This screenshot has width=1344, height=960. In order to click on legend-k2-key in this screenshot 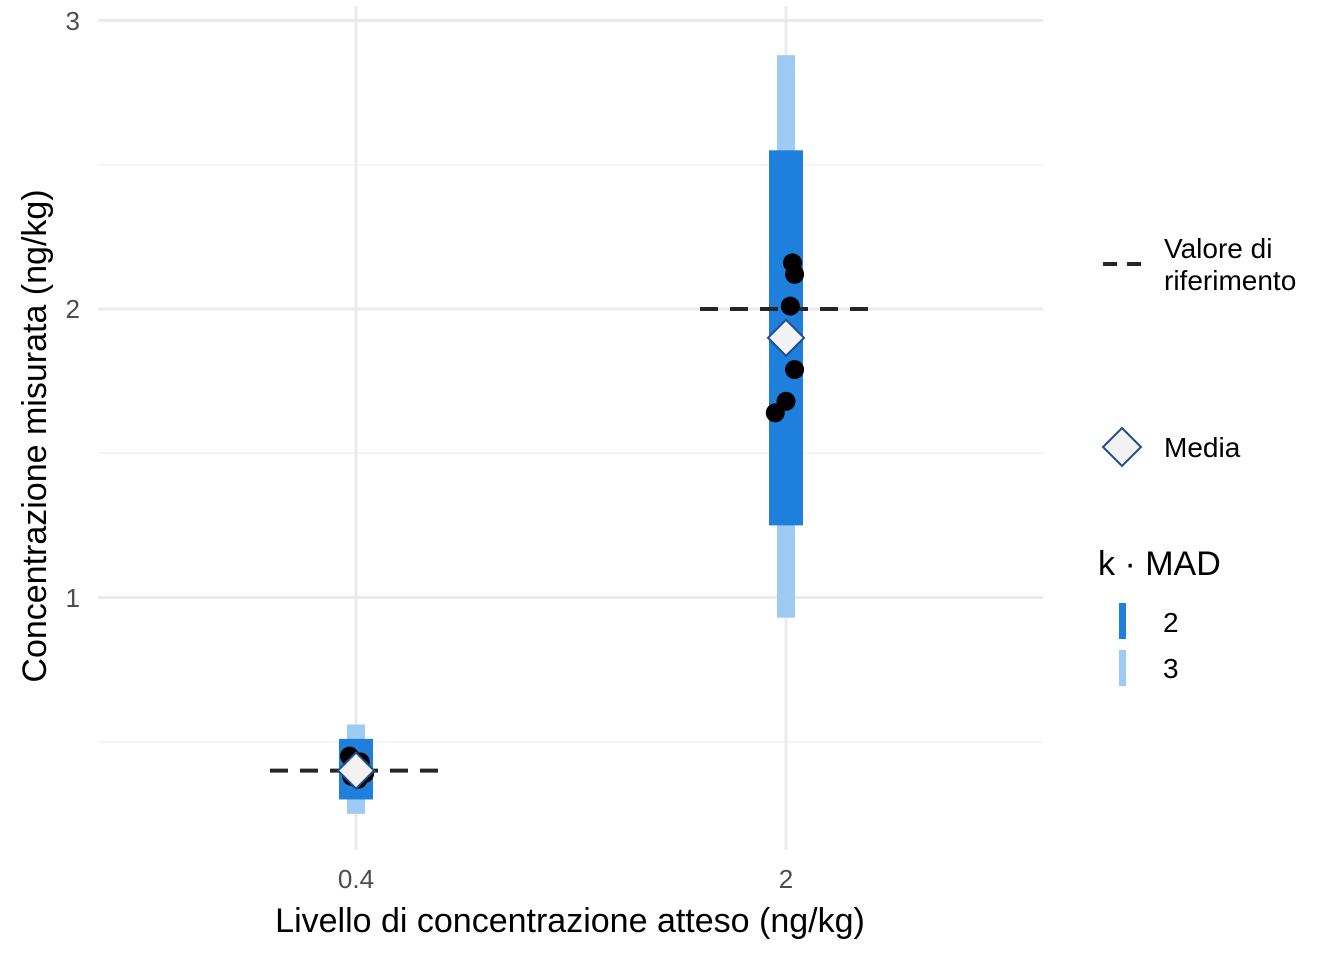, I will do `click(1122, 621)`.